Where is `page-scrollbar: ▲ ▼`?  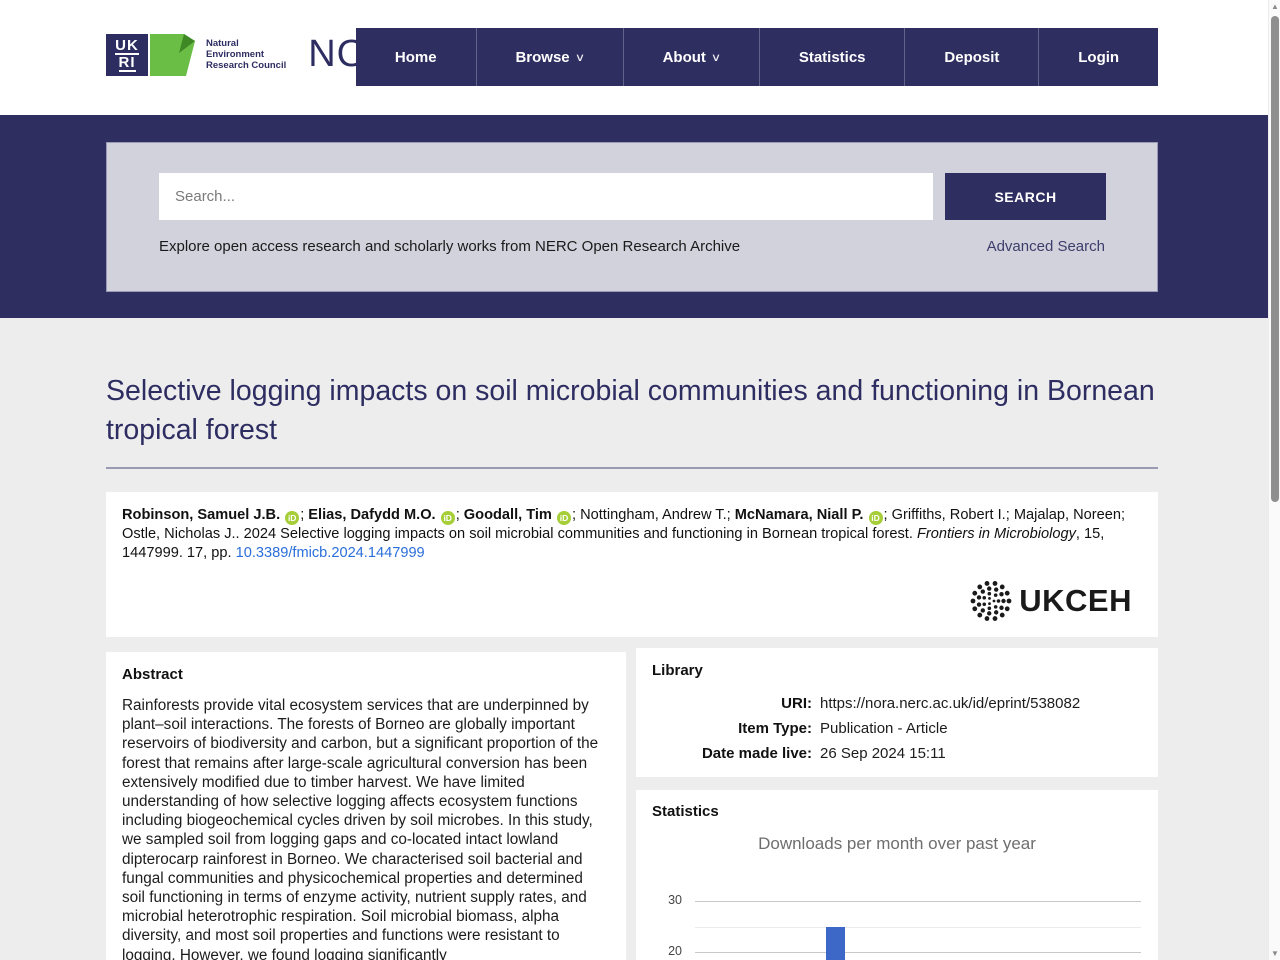 page-scrollbar: ▲ ▼ is located at coordinates (1274, 480).